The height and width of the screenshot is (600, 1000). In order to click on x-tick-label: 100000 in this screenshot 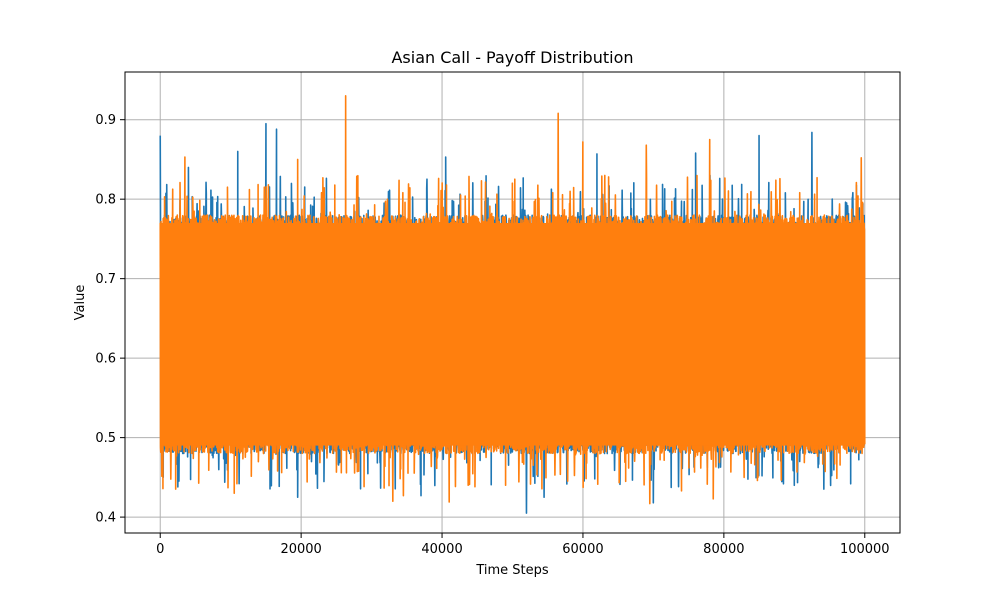, I will do `click(865, 549)`.